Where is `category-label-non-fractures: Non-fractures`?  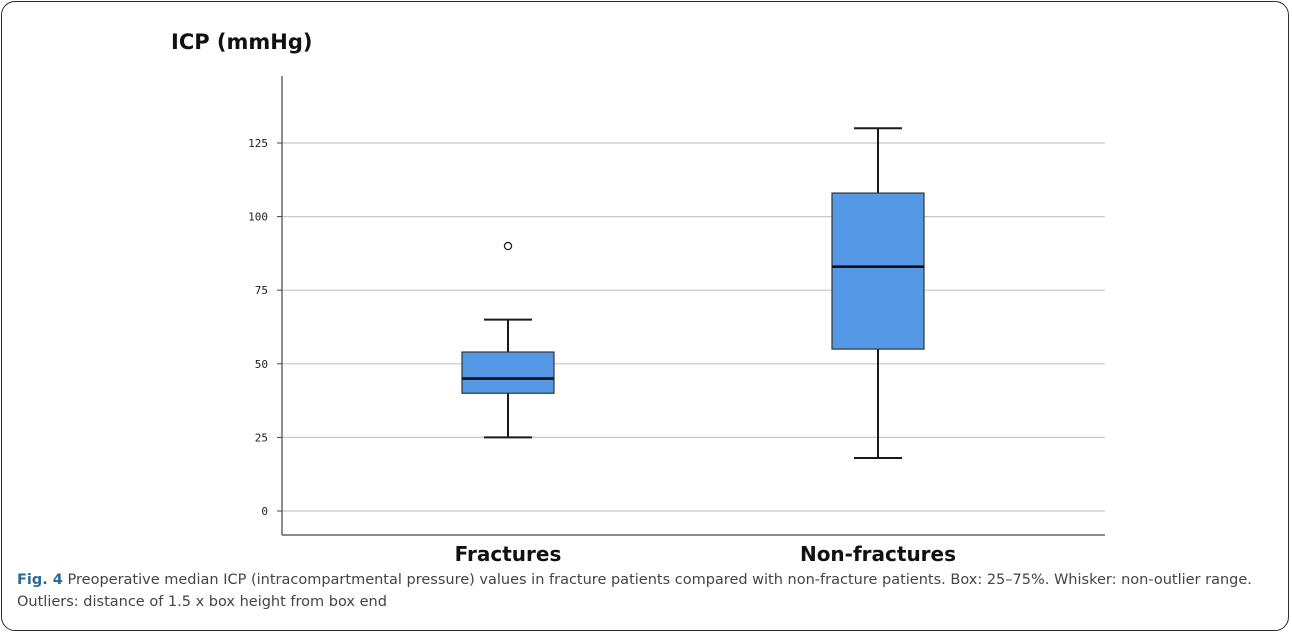
category-label-non-fractures: Non-fractures is located at coordinates (878, 553).